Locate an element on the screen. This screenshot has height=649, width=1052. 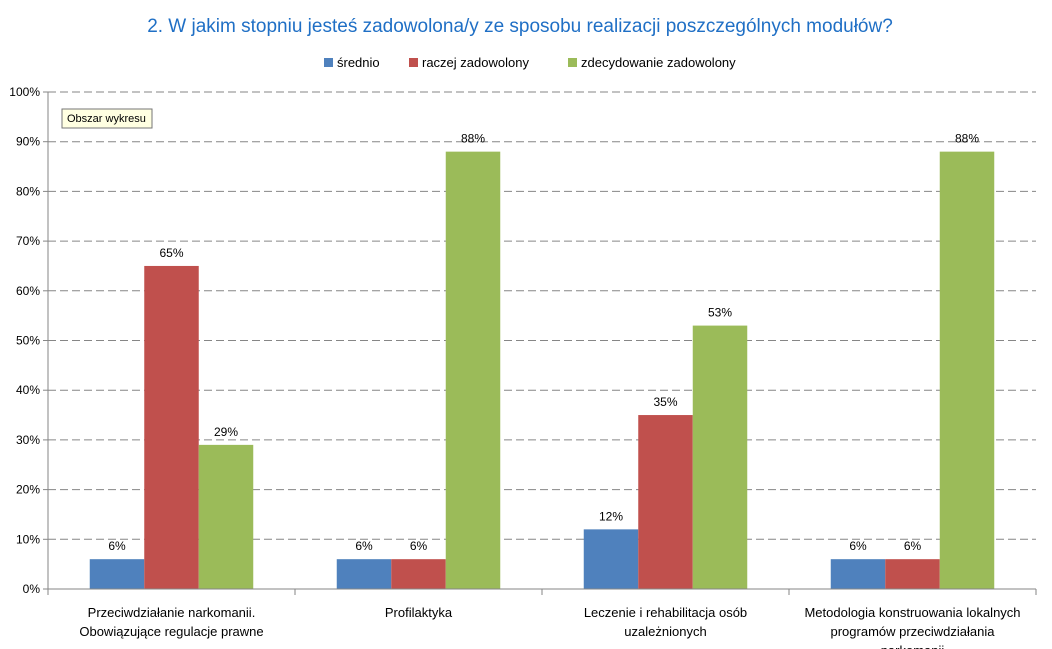
data-label: 29% is located at coordinates (226, 432).